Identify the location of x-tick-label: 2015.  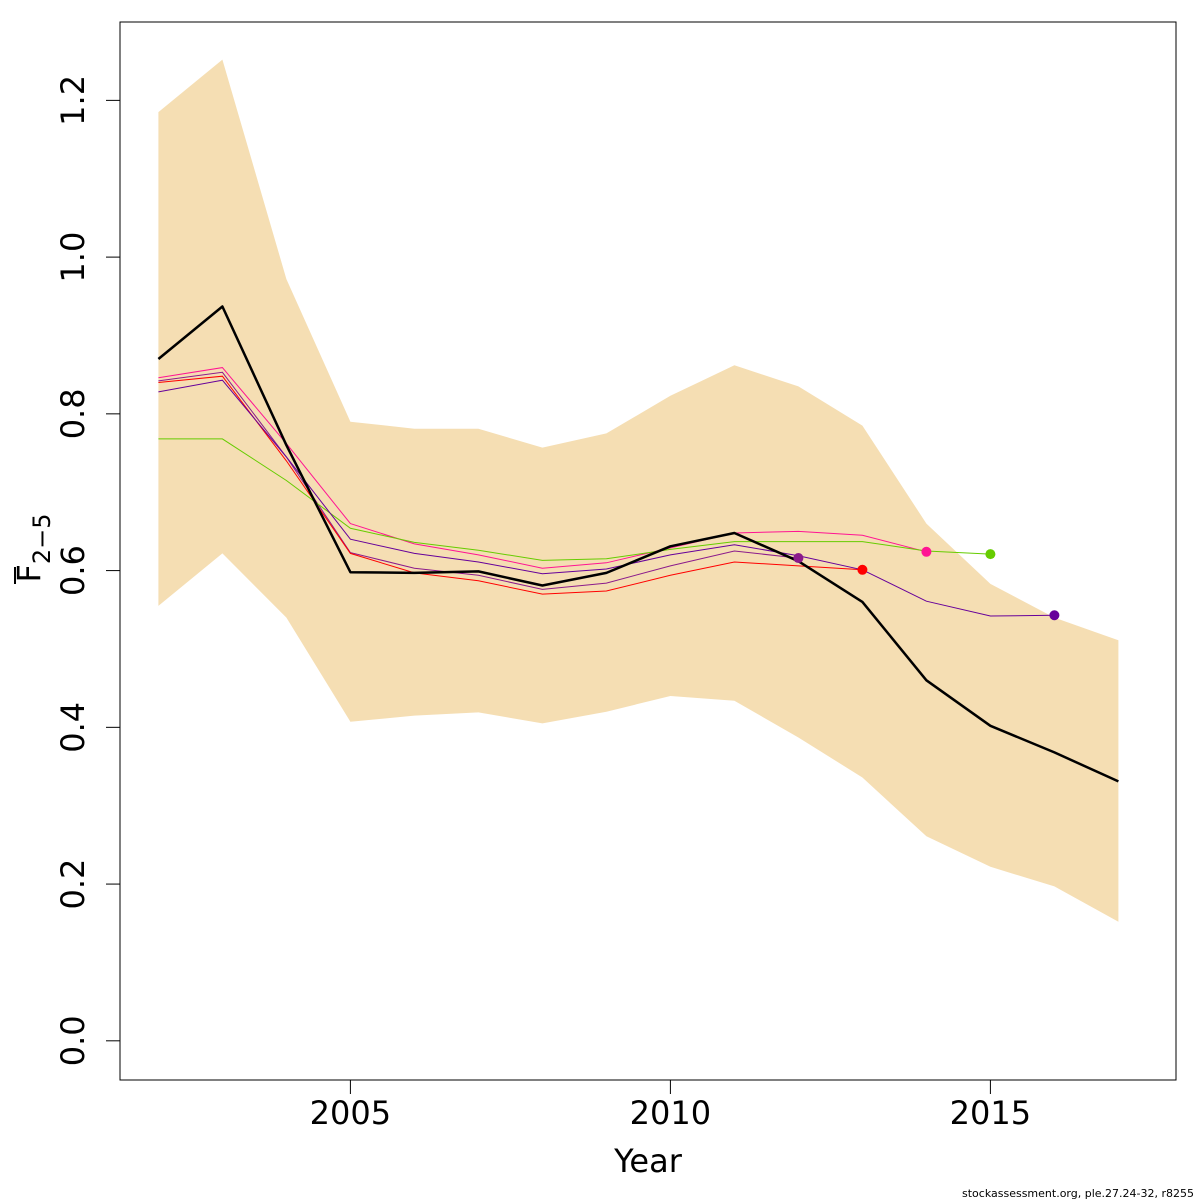
(990, 1113).